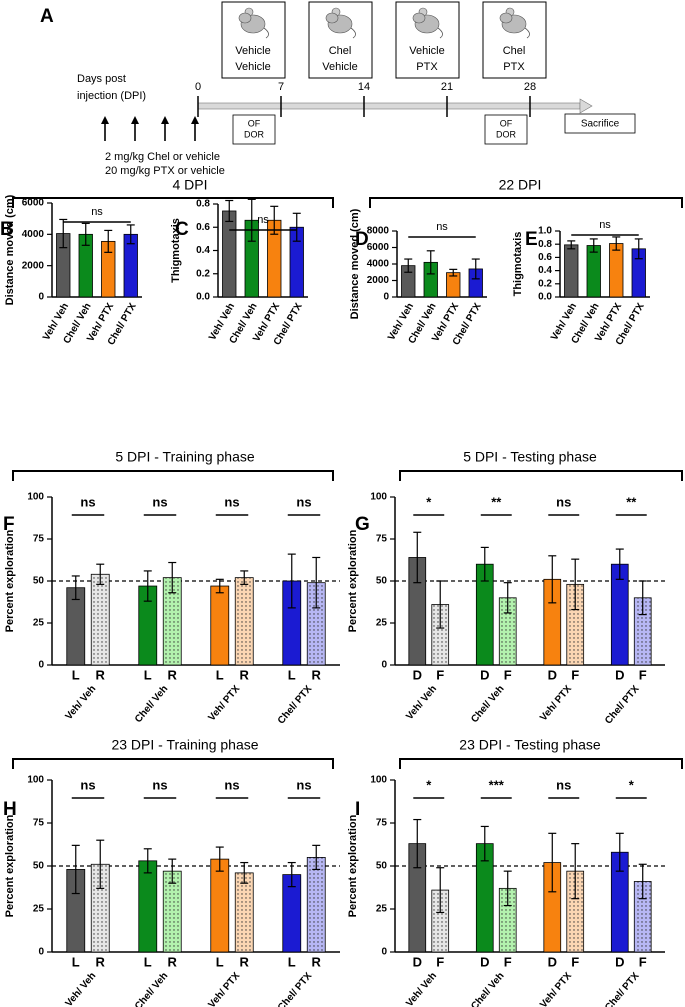 The image size is (685, 1007). I want to click on y-tick-label: 1.0, so click(545, 231).